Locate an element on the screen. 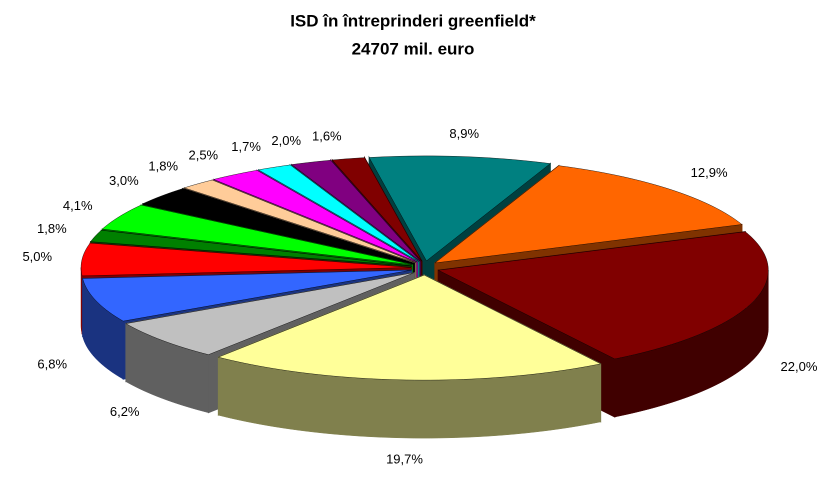  data-label: 1,7% is located at coordinates (246, 146).